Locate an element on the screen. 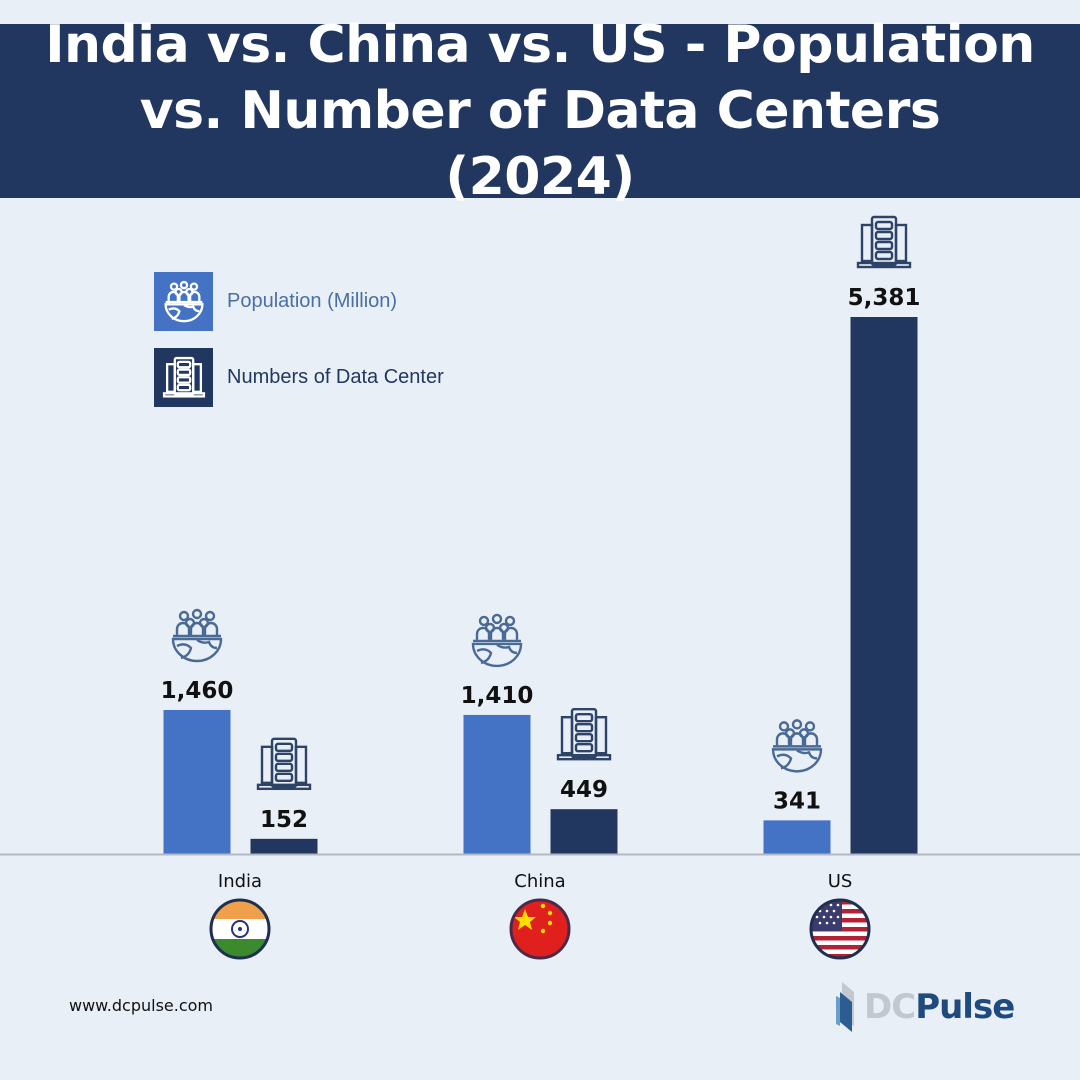  bar-population-us is located at coordinates (797, 837).